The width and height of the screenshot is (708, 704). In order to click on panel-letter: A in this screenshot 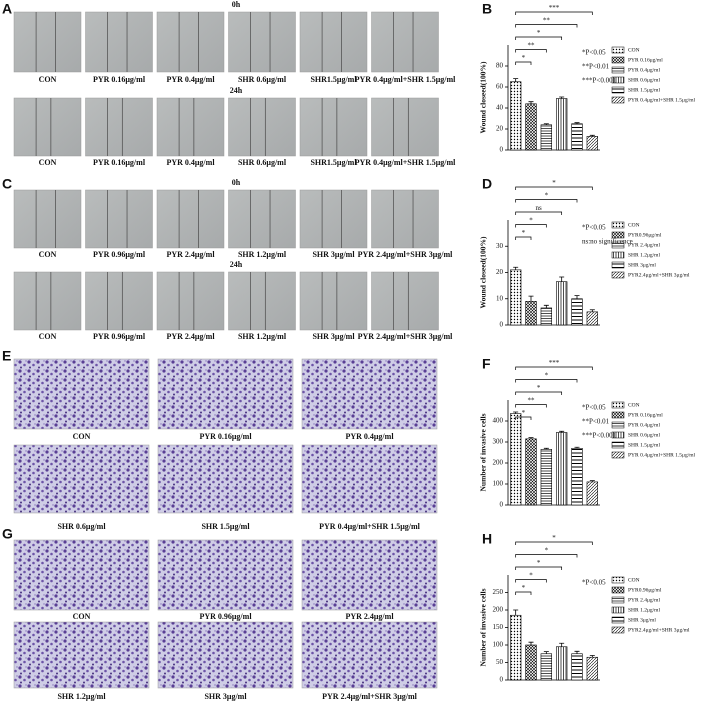, I will do `click(7, 9)`.